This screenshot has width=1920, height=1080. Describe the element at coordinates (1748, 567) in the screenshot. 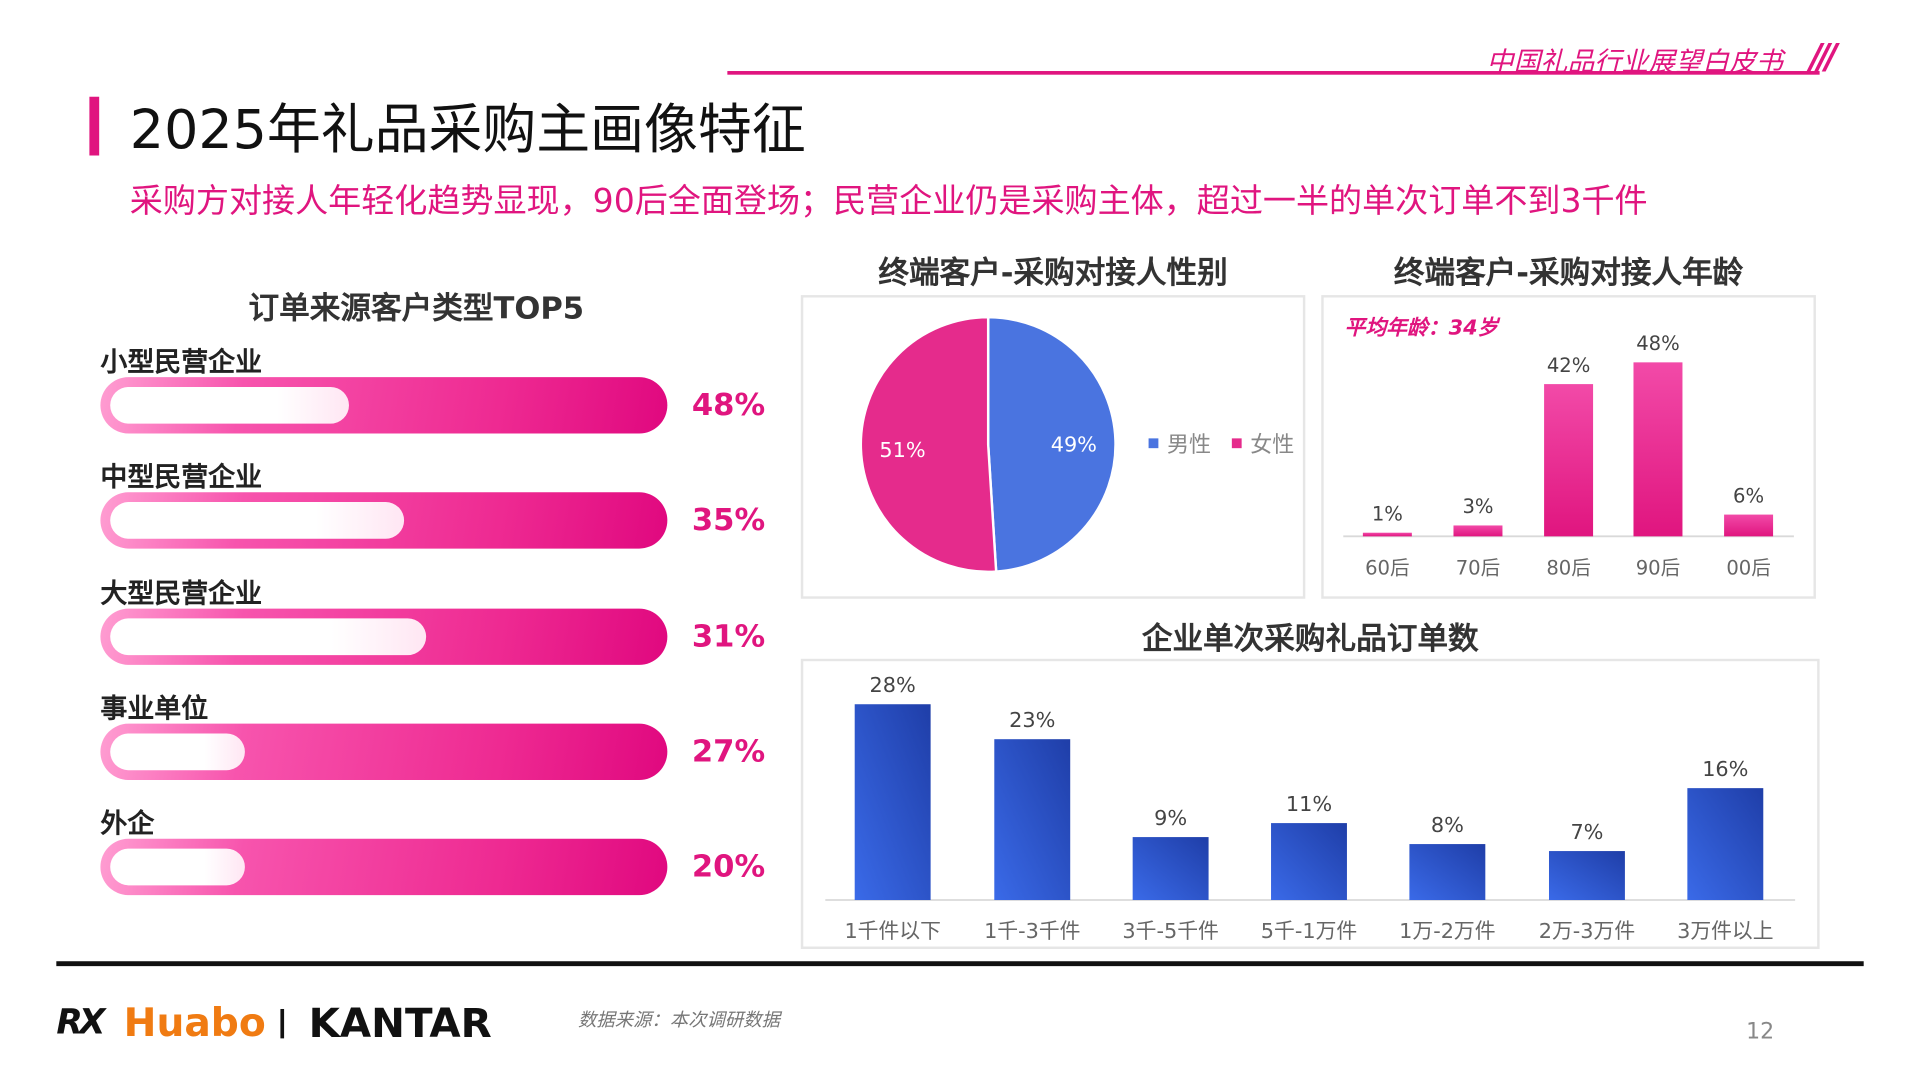

I see `tick-label: 00后` at that location.